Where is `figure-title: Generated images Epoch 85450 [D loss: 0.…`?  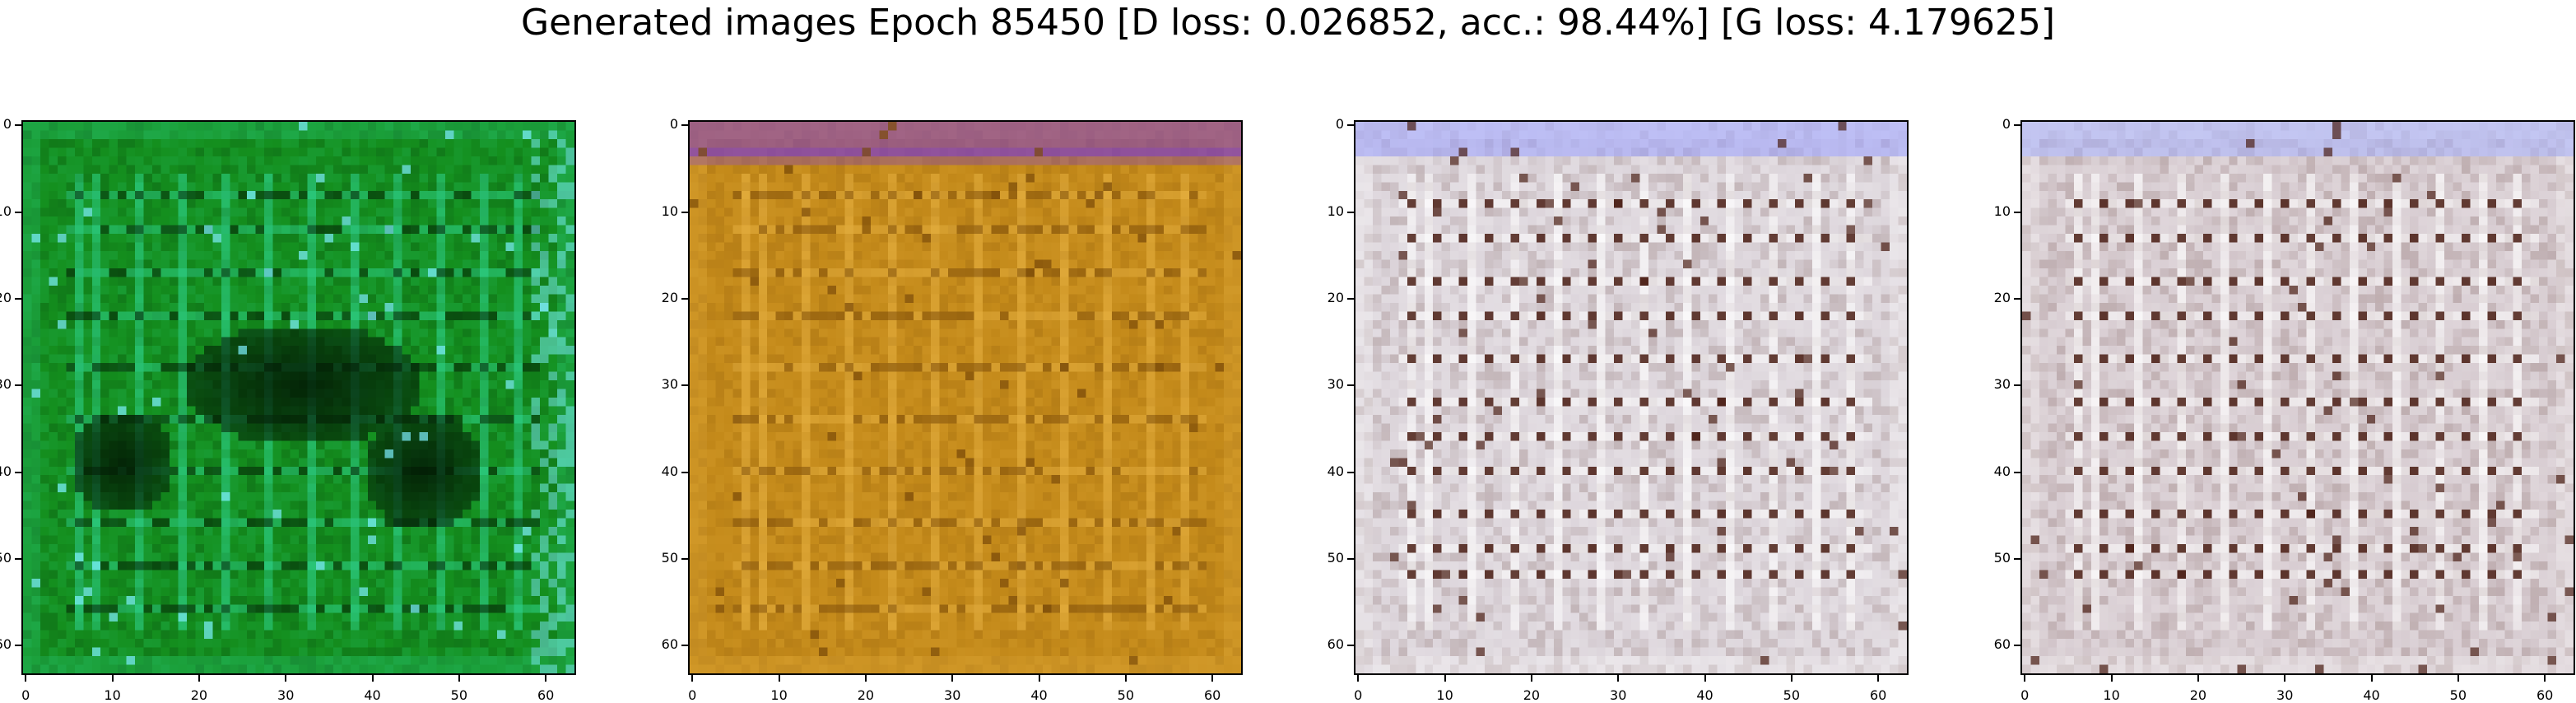
figure-title: Generated images Epoch 85450 [D loss: 0.… is located at coordinates (1288, 23).